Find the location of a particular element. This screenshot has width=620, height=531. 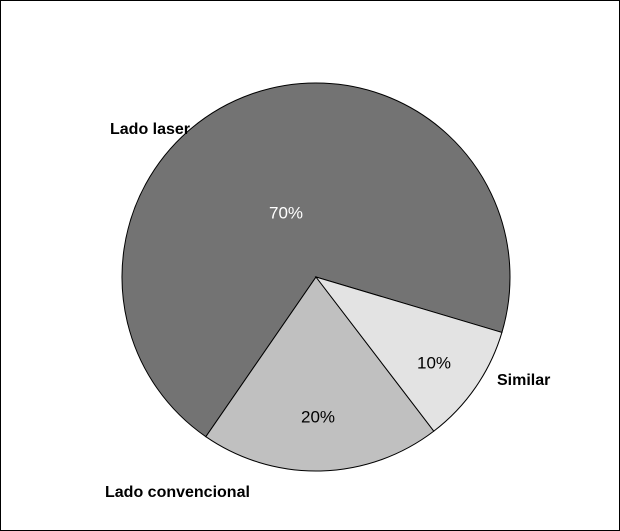

value-label: 10% is located at coordinates (434, 362).